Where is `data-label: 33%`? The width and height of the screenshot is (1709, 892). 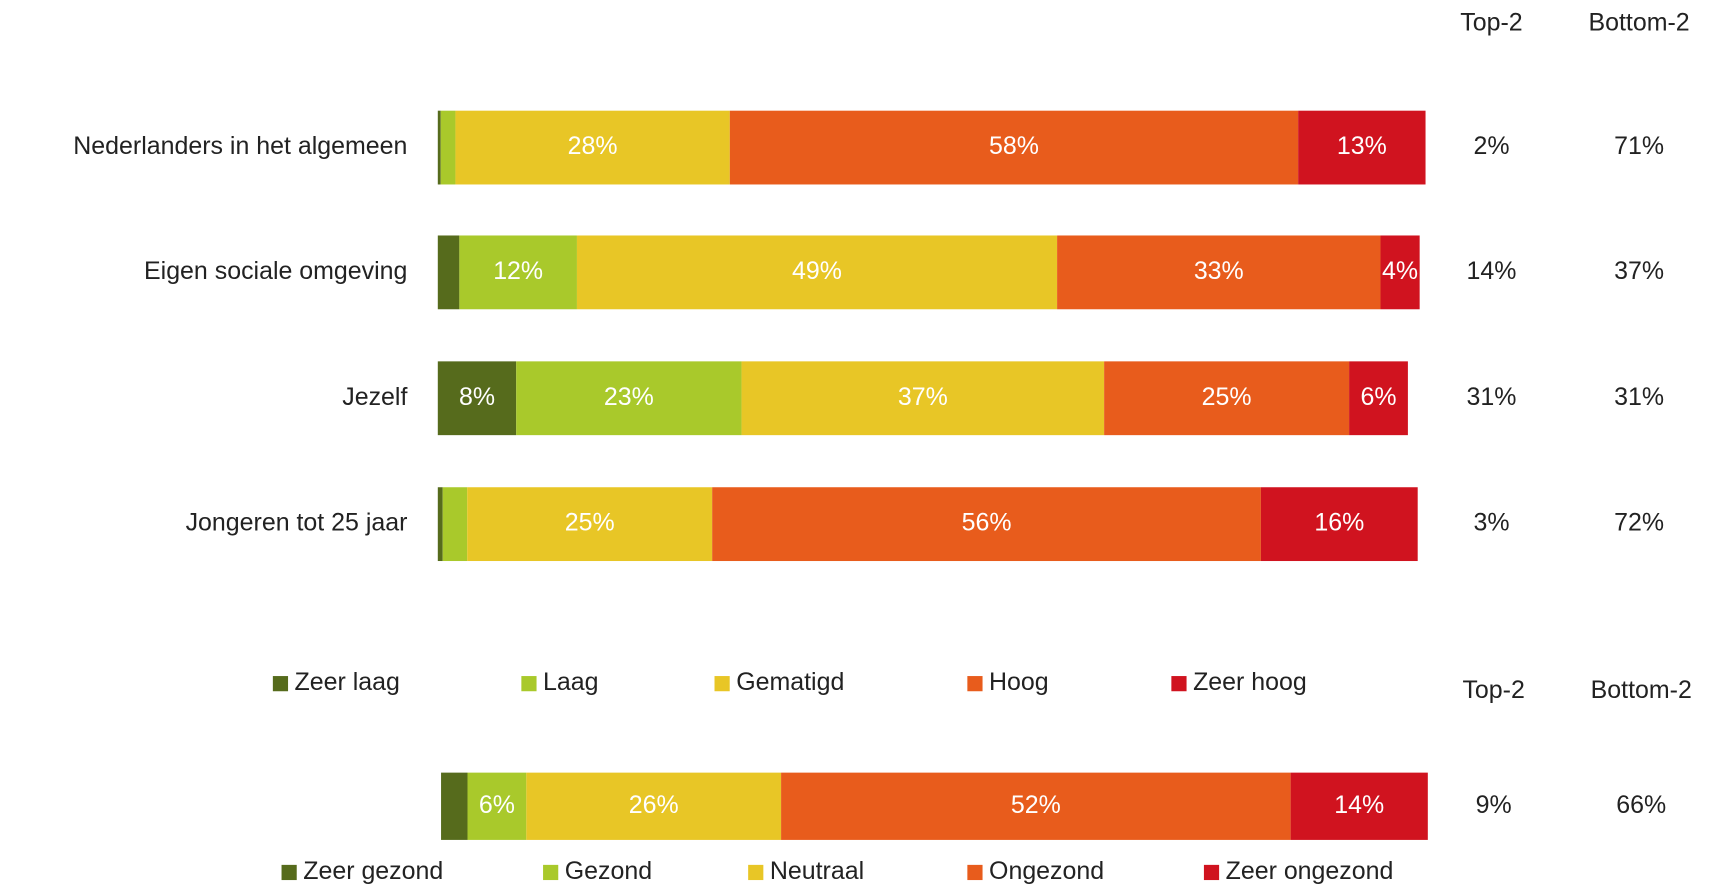
data-label: 33% is located at coordinates (1219, 271).